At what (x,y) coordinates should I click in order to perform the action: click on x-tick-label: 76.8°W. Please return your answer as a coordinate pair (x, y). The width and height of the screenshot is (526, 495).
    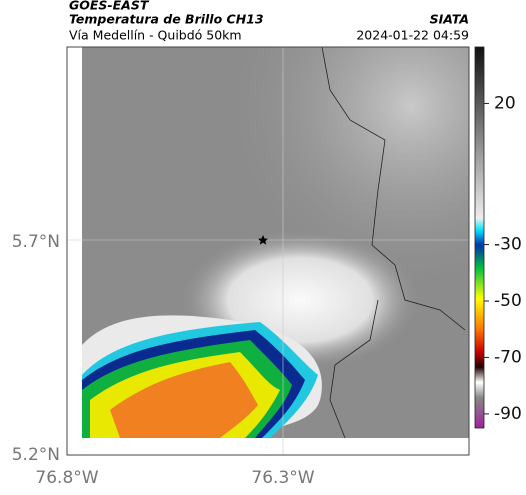
    Looking at the image, I should click on (66, 478).